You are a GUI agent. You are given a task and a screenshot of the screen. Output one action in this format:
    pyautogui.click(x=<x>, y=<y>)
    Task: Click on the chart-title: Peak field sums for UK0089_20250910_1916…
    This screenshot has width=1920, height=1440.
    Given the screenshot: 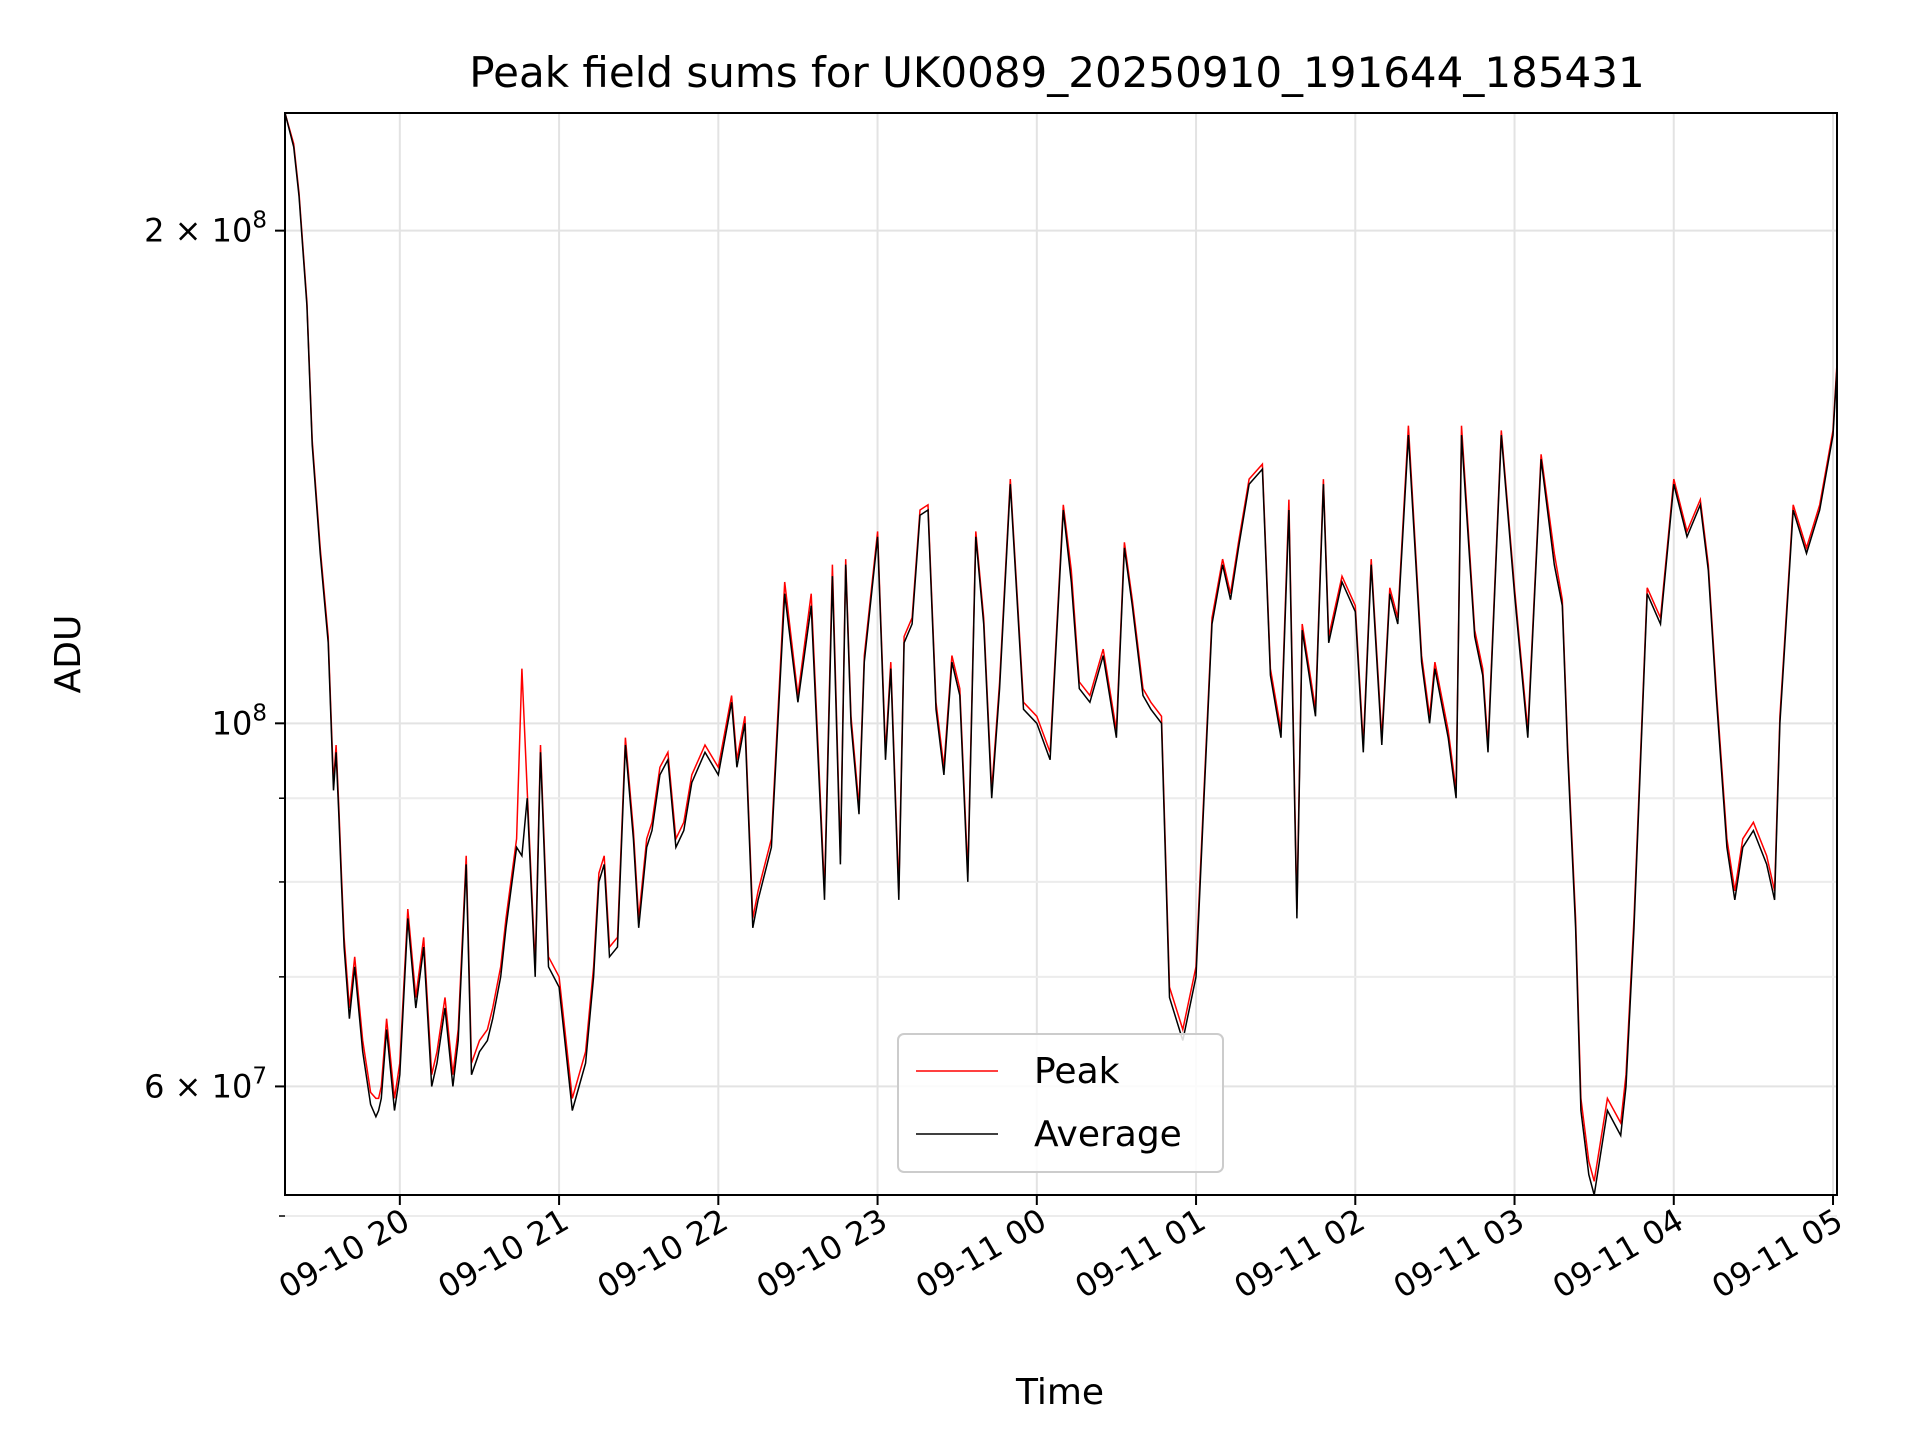 What is the action you would take?
    pyautogui.click(x=1056, y=72)
    